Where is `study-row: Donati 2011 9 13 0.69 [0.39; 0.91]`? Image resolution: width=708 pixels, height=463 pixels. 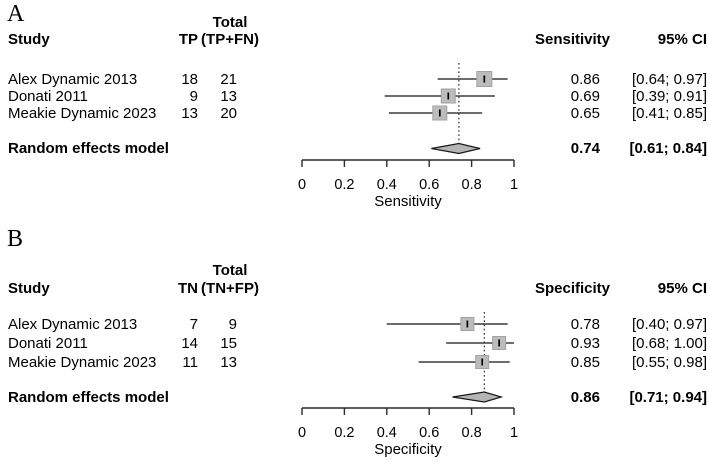
study-row: Donati 2011 9 13 0.69 [0.39; 0.91] is located at coordinates (354, 96).